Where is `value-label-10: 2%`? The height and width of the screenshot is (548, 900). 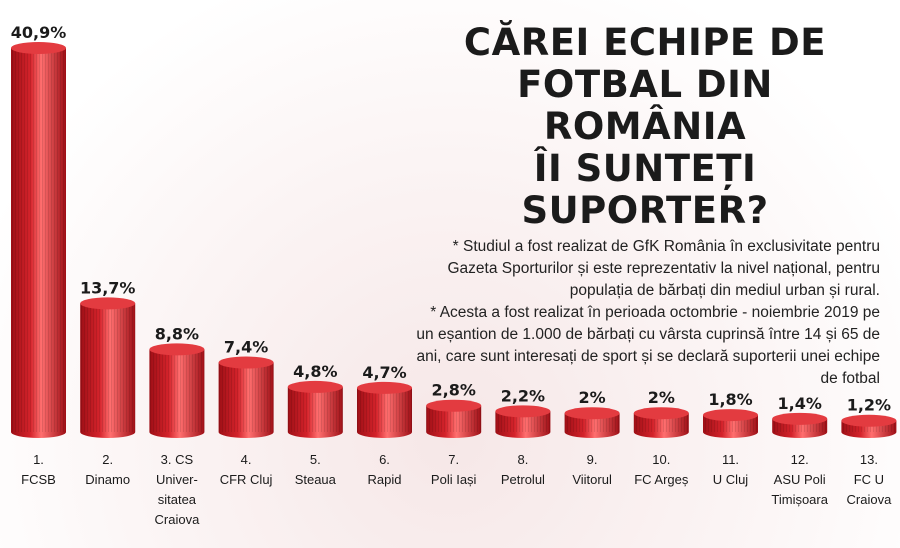 value-label-10: 2% is located at coordinates (661, 397).